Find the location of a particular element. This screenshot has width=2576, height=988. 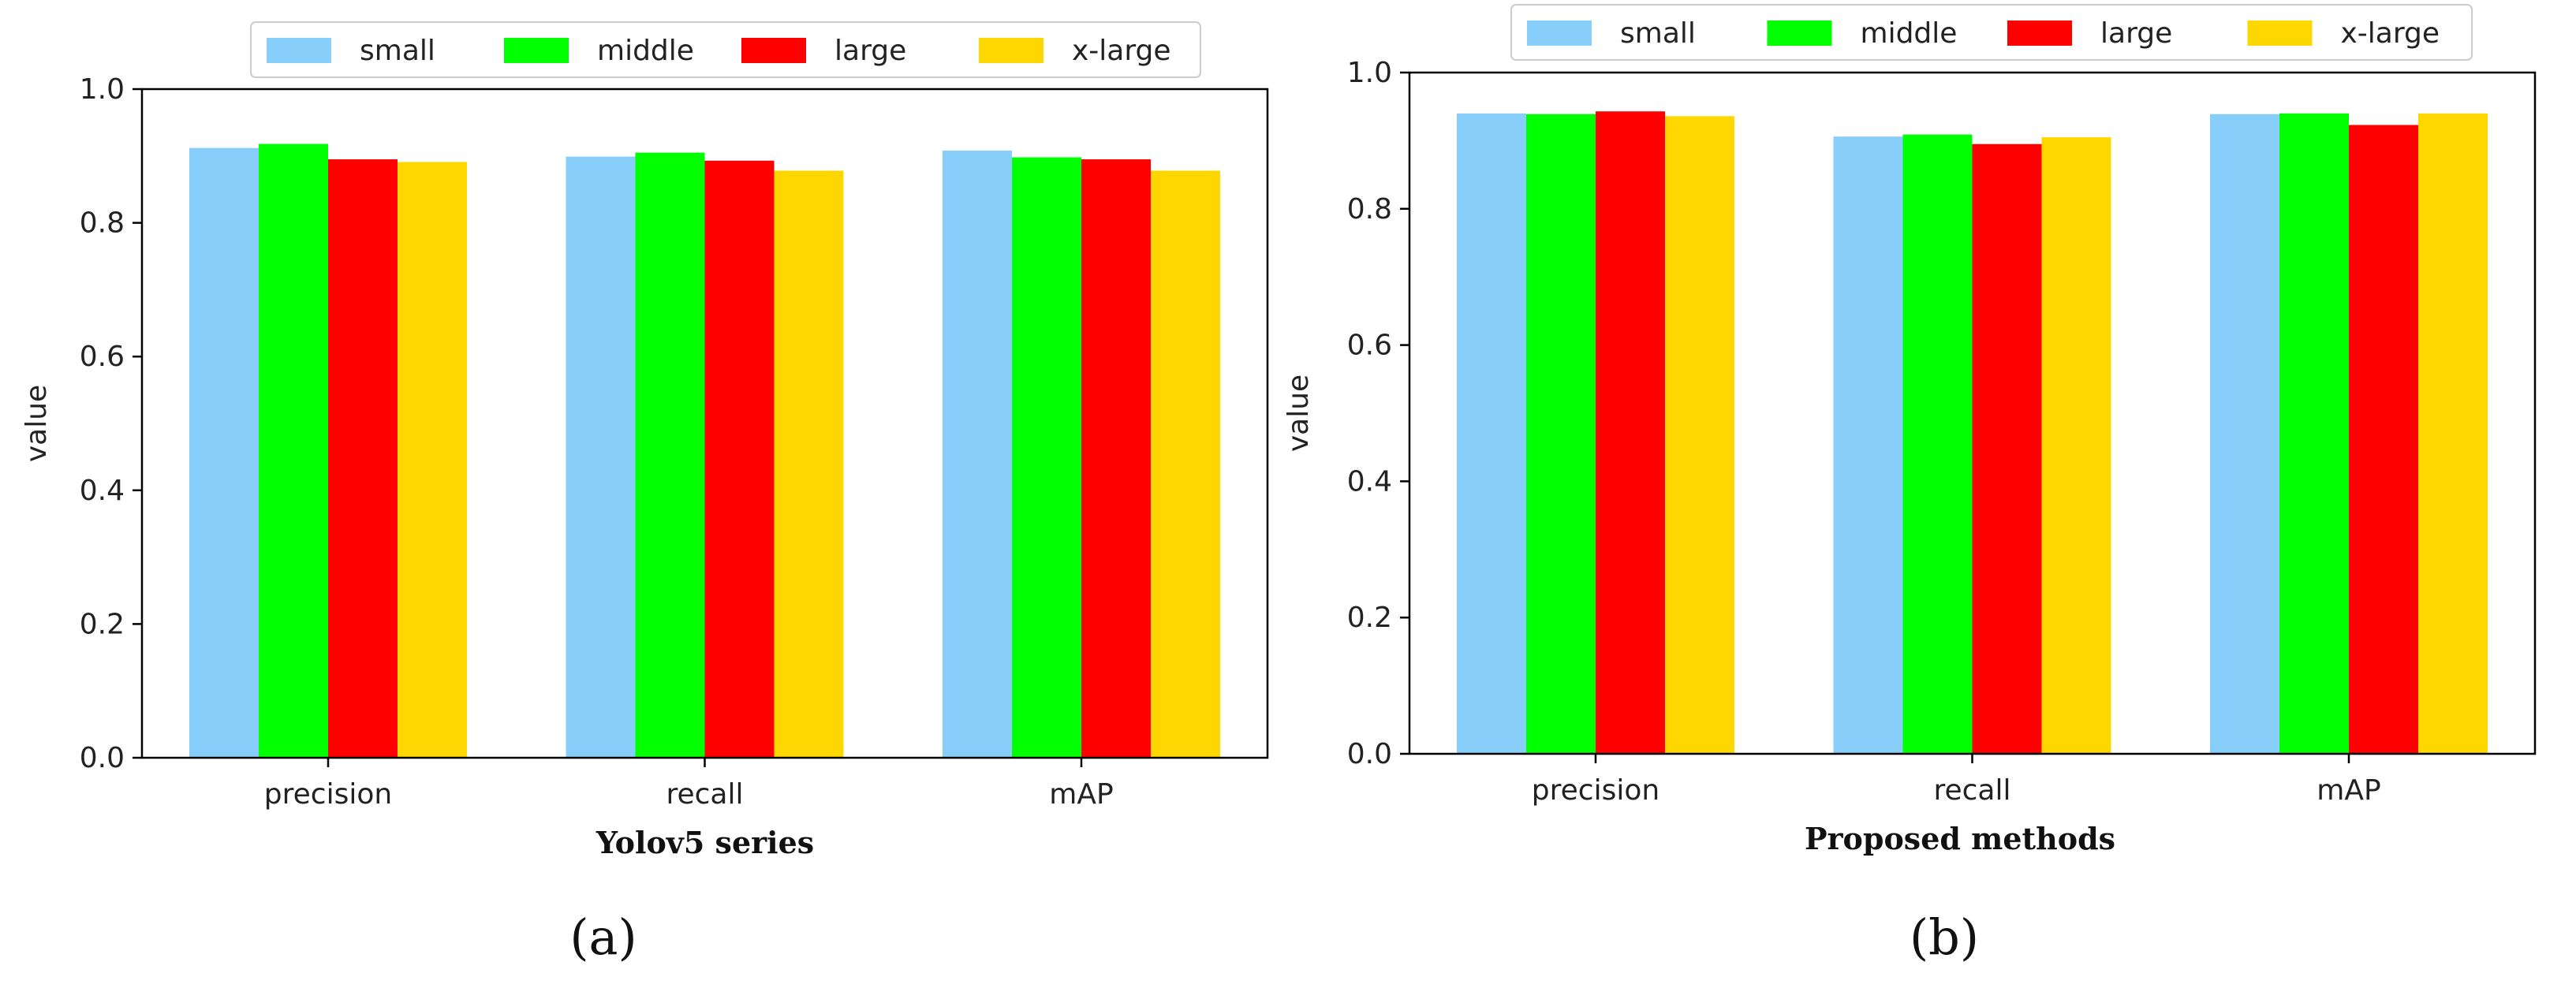

panel-label: (b) is located at coordinates (1944, 937).